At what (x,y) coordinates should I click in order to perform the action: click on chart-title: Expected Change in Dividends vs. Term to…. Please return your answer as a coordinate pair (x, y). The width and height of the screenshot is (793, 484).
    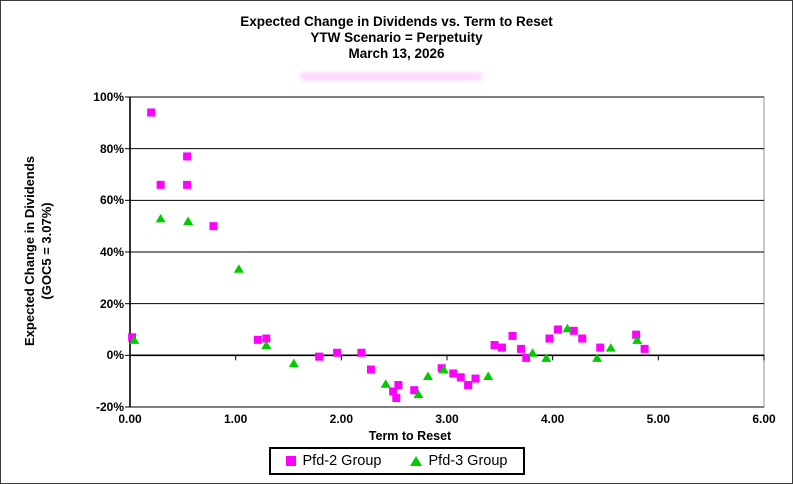
    Looking at the image, I should click on (396, 38).